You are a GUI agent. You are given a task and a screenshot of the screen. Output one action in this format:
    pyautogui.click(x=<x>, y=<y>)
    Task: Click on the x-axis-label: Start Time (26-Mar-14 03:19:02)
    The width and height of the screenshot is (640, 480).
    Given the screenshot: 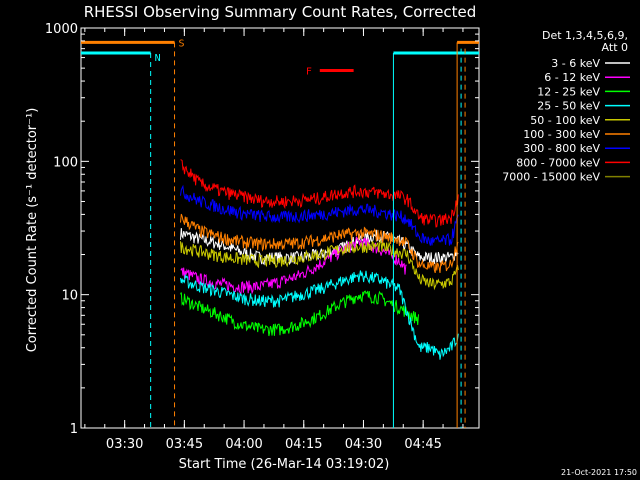 What is the action you would take?
    pyautogui.click(x=284, y=464)
    